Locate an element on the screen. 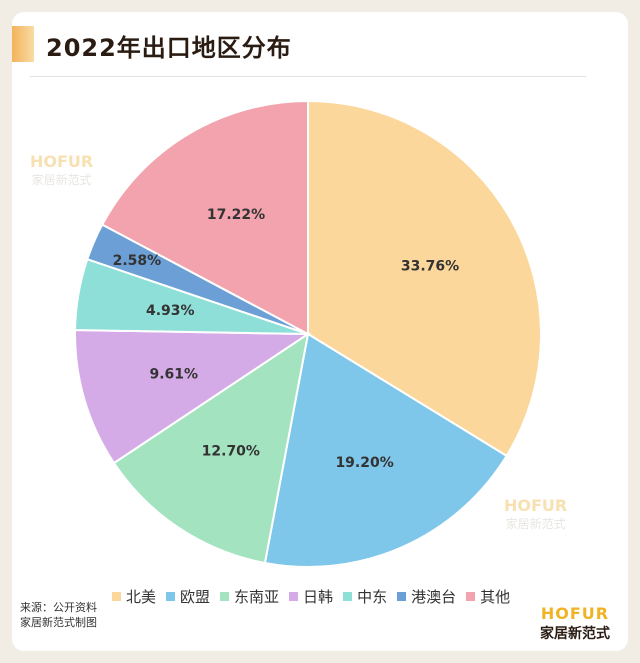 The image size is (640, 663). logo-sub: 家居新范式 is located at coordinates (575, 634).